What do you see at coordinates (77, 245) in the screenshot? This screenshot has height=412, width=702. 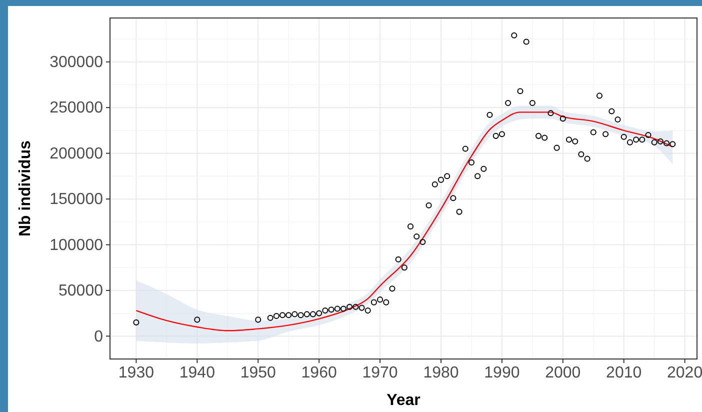 I see `y-tick-label: 100000` at bounding box center [77, 245].